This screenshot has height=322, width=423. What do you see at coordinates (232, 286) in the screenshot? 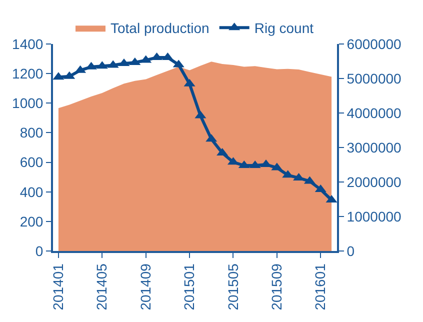
I see `x-tick-label: 201505` at bounding box center [232, 286].